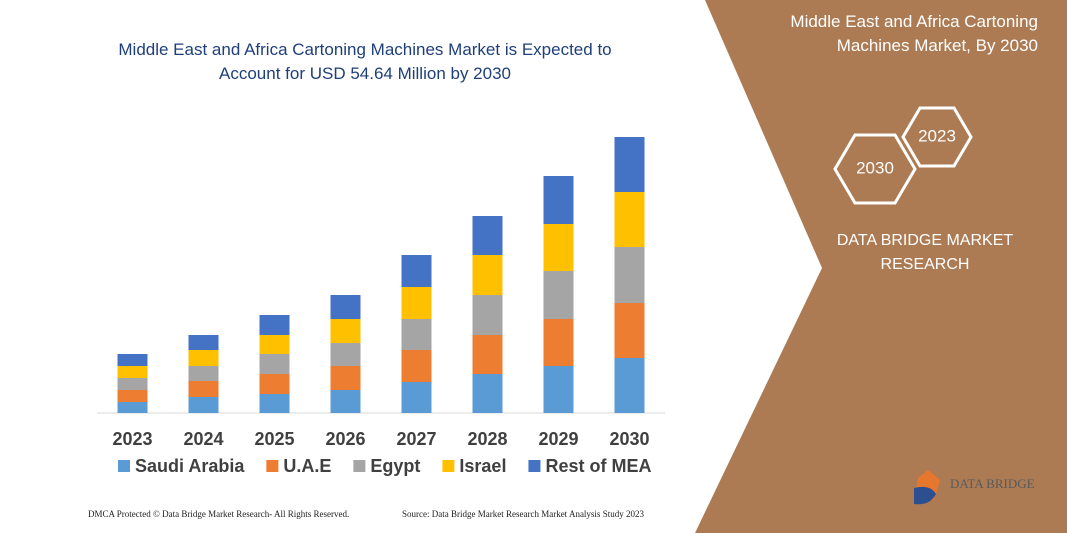  What do you see at coordinates (190, 466) in the screenshot?
I see `legend-label: Saudi Arabia` at bounding box center [190, 466].